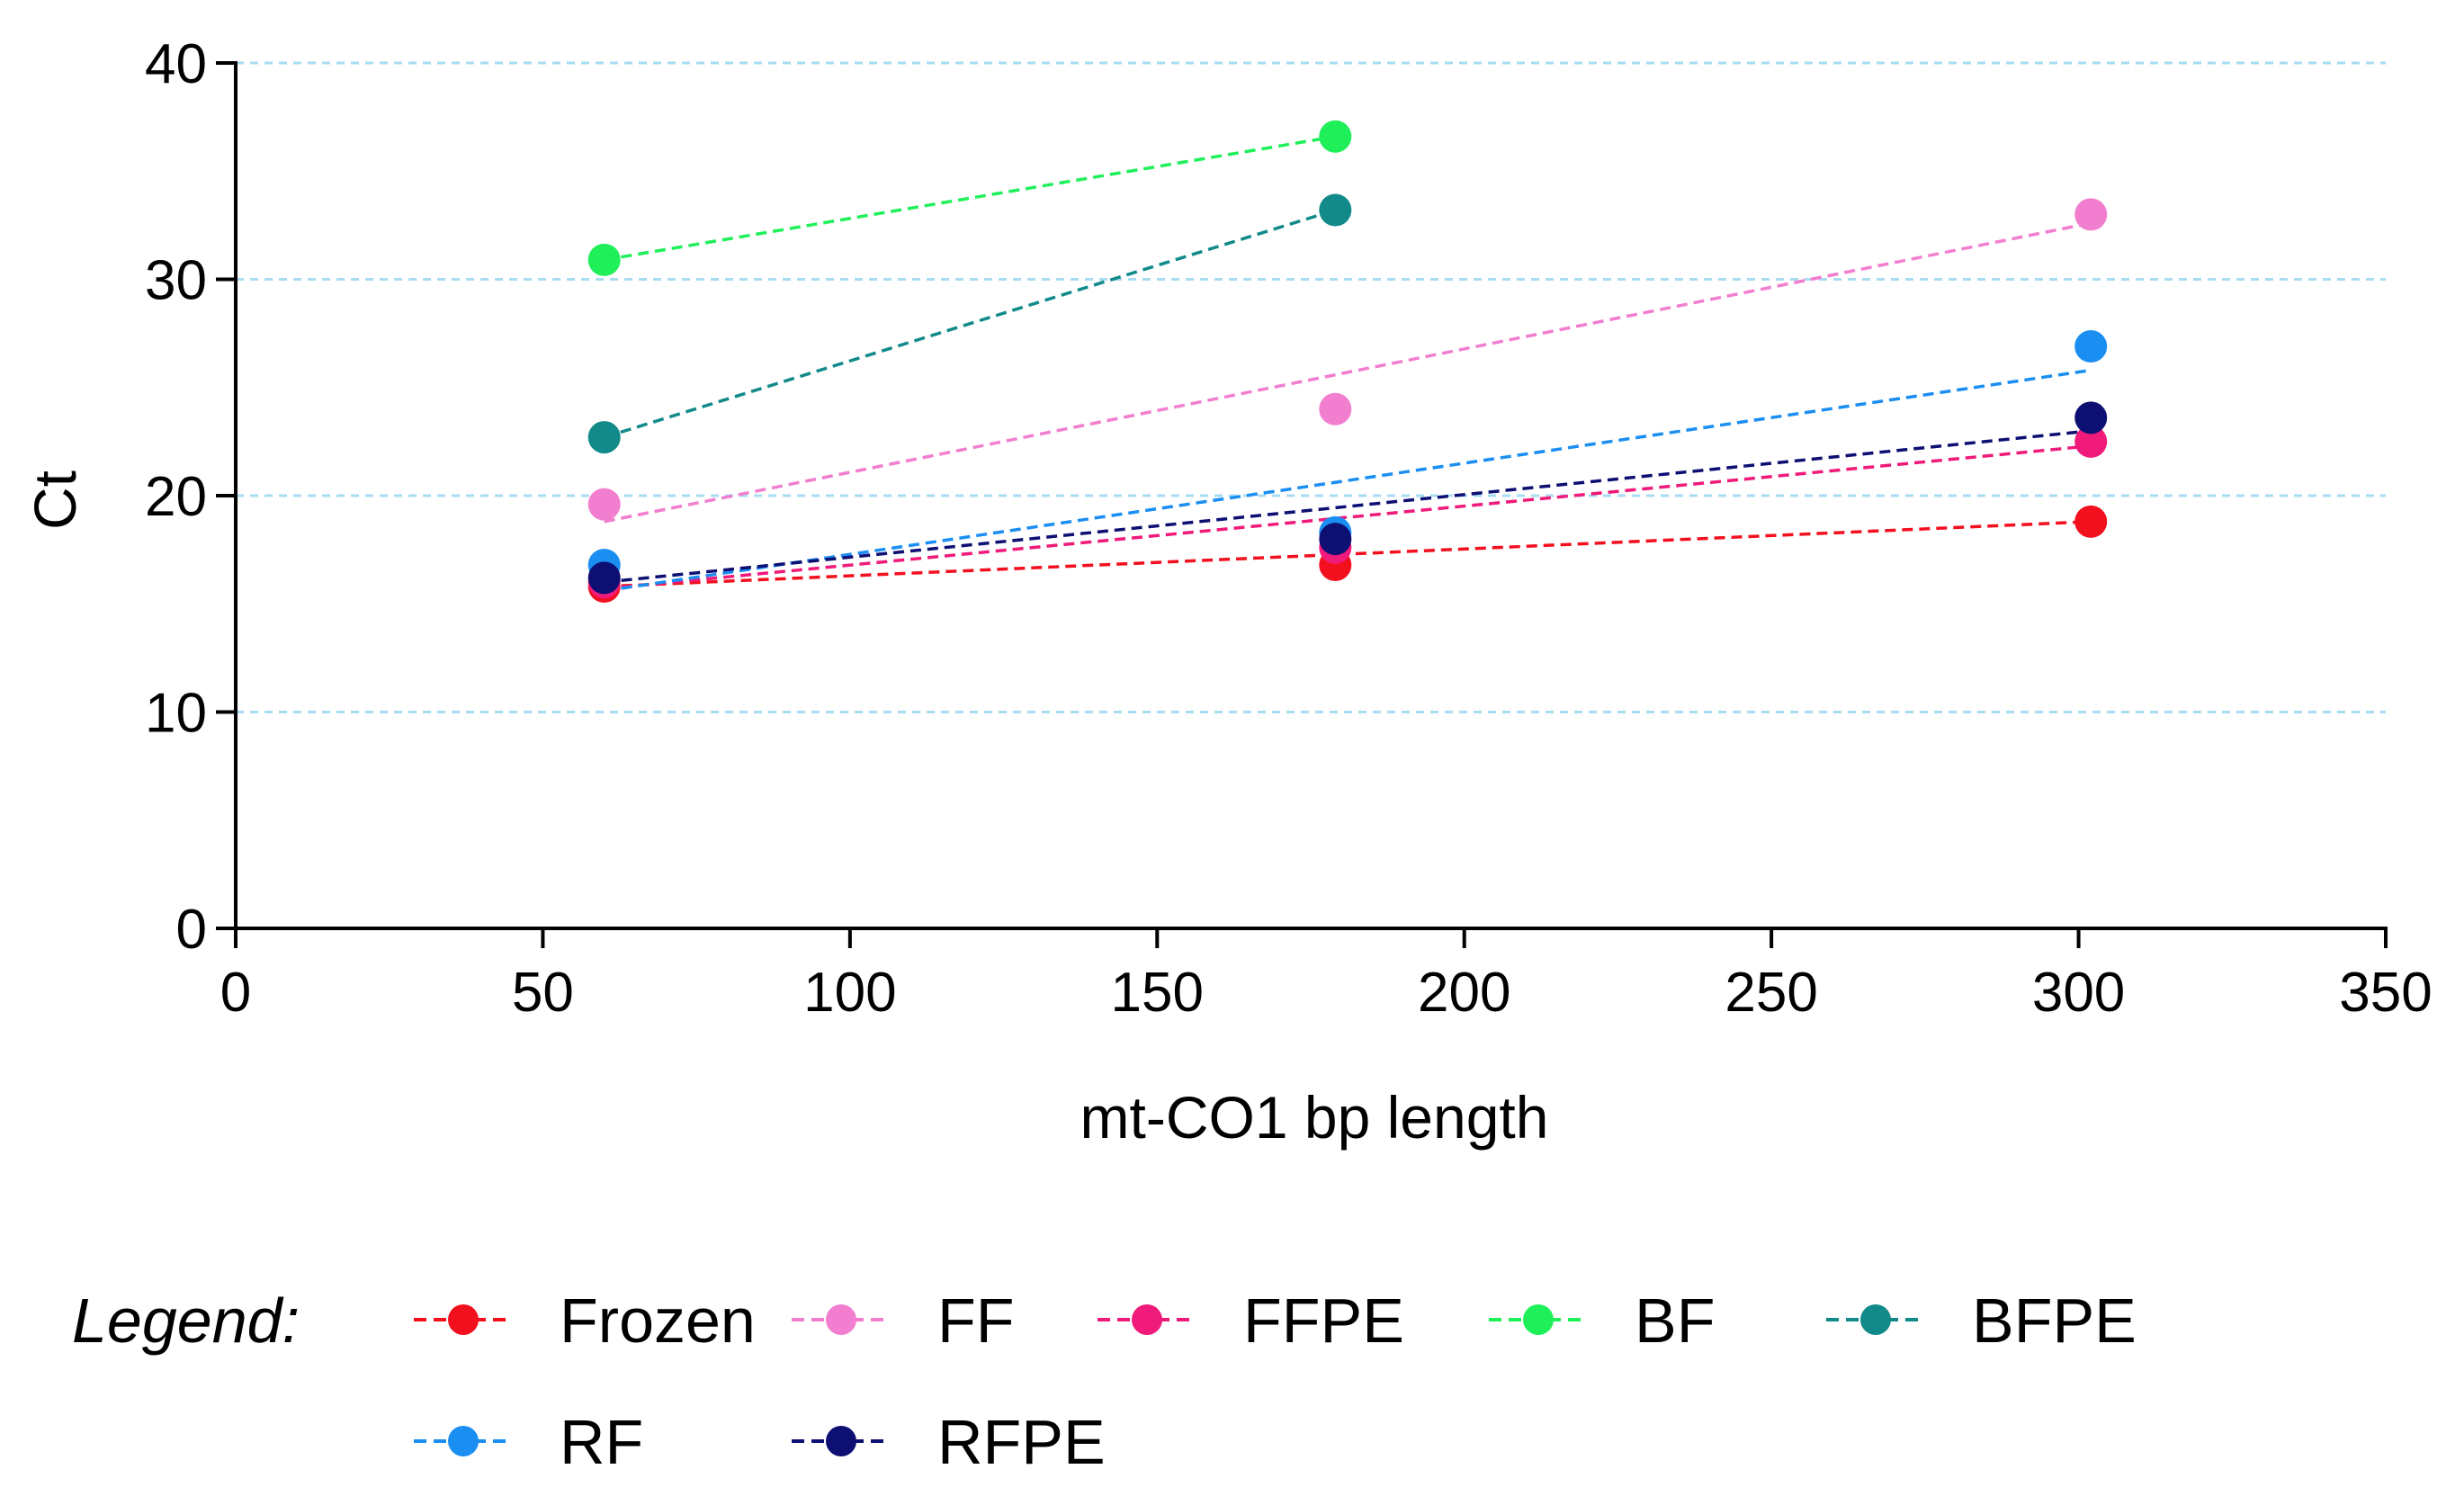  Describe the element at coordinates (658, 1320) in the screenshot. I see `legend-label: Frozen` at that location.